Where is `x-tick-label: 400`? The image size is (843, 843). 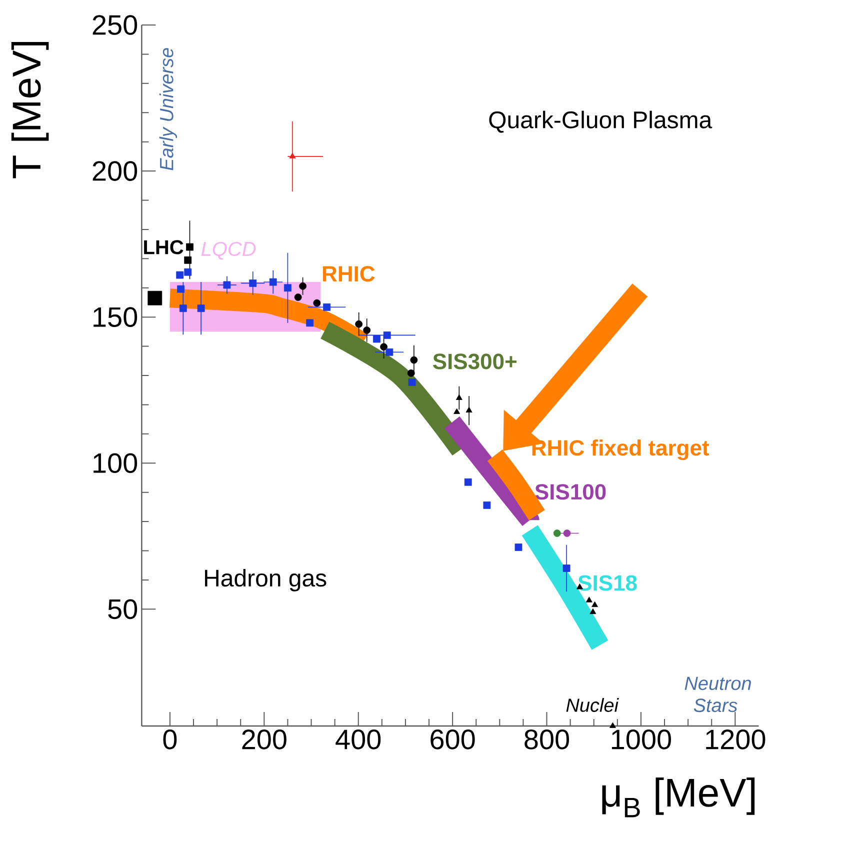
x-tick-label: 400 is located at coordinates (358, 740).